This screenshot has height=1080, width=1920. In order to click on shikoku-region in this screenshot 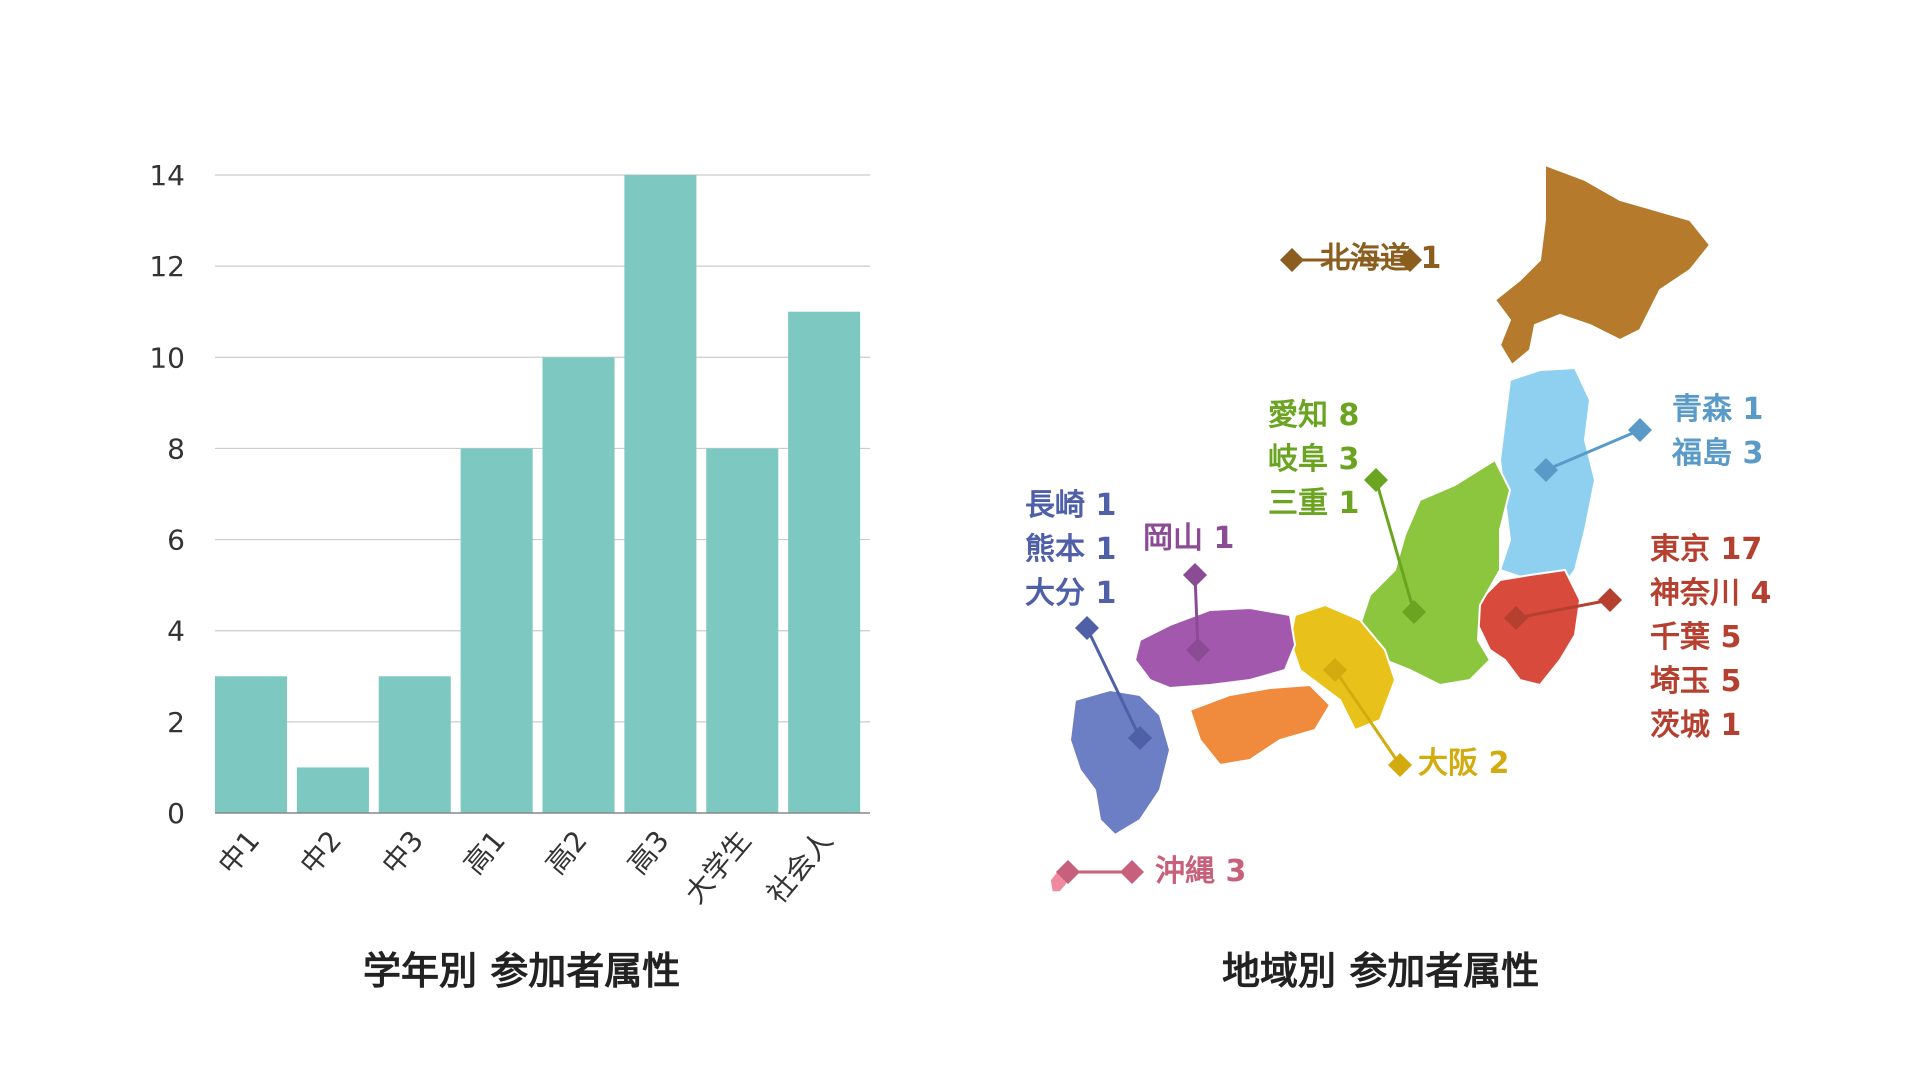, I will do `click(1260, 725)`.